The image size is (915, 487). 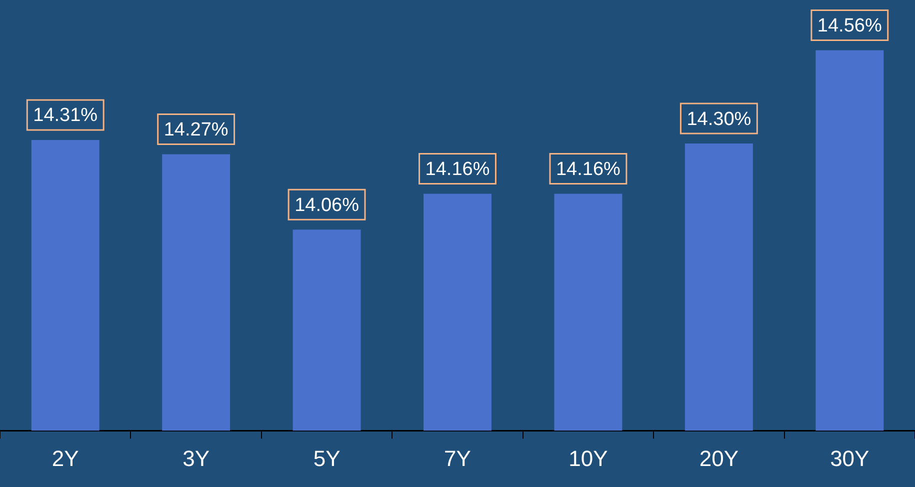 I want to click on data-label: 14.27%, so click(x=196, y=130).